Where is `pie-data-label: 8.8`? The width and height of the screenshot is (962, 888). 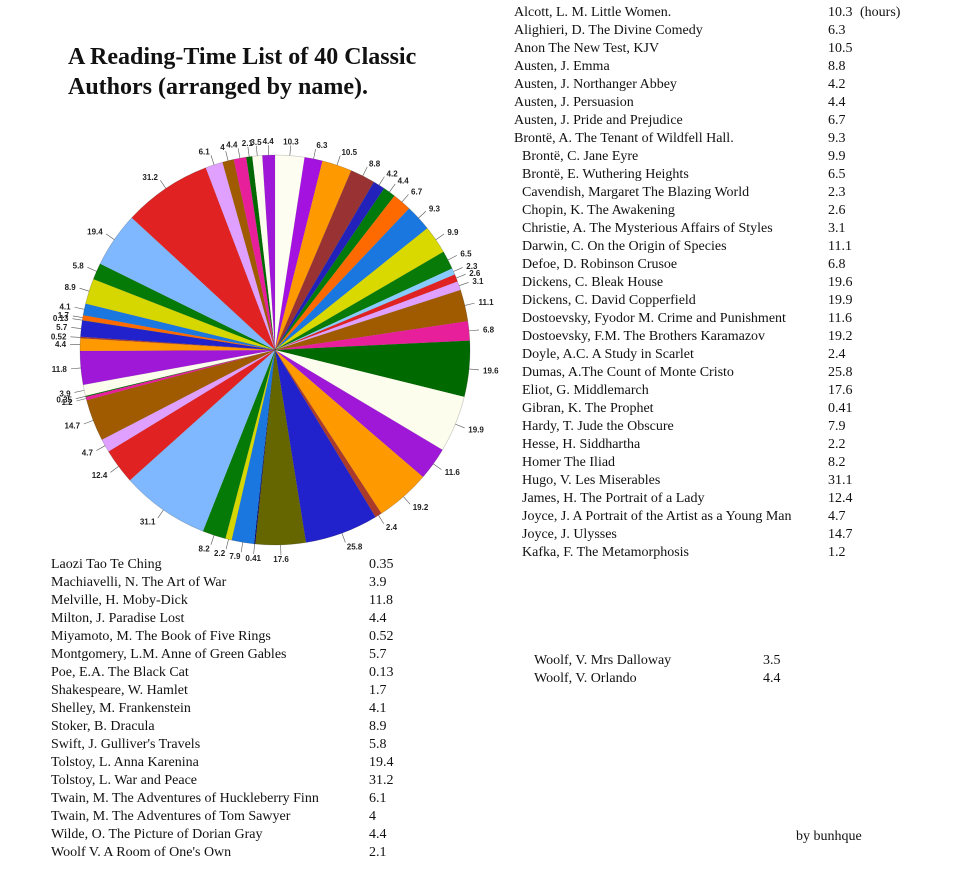
pie-data-label: 8.8 is located at coordinates (375, 163).